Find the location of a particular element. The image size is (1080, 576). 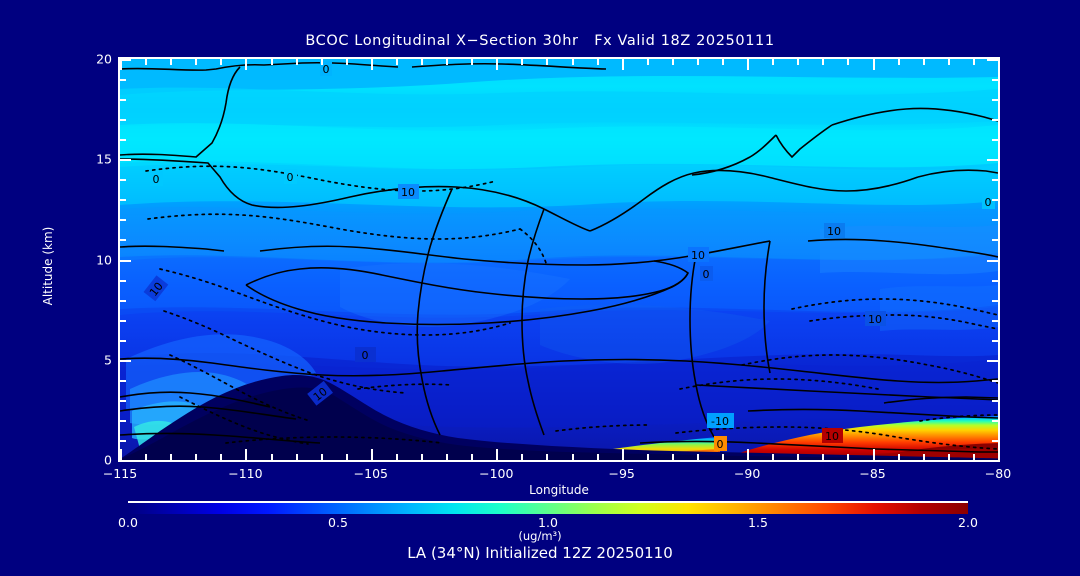

y-tick-label: 20 is located at coordinates (104, 59).